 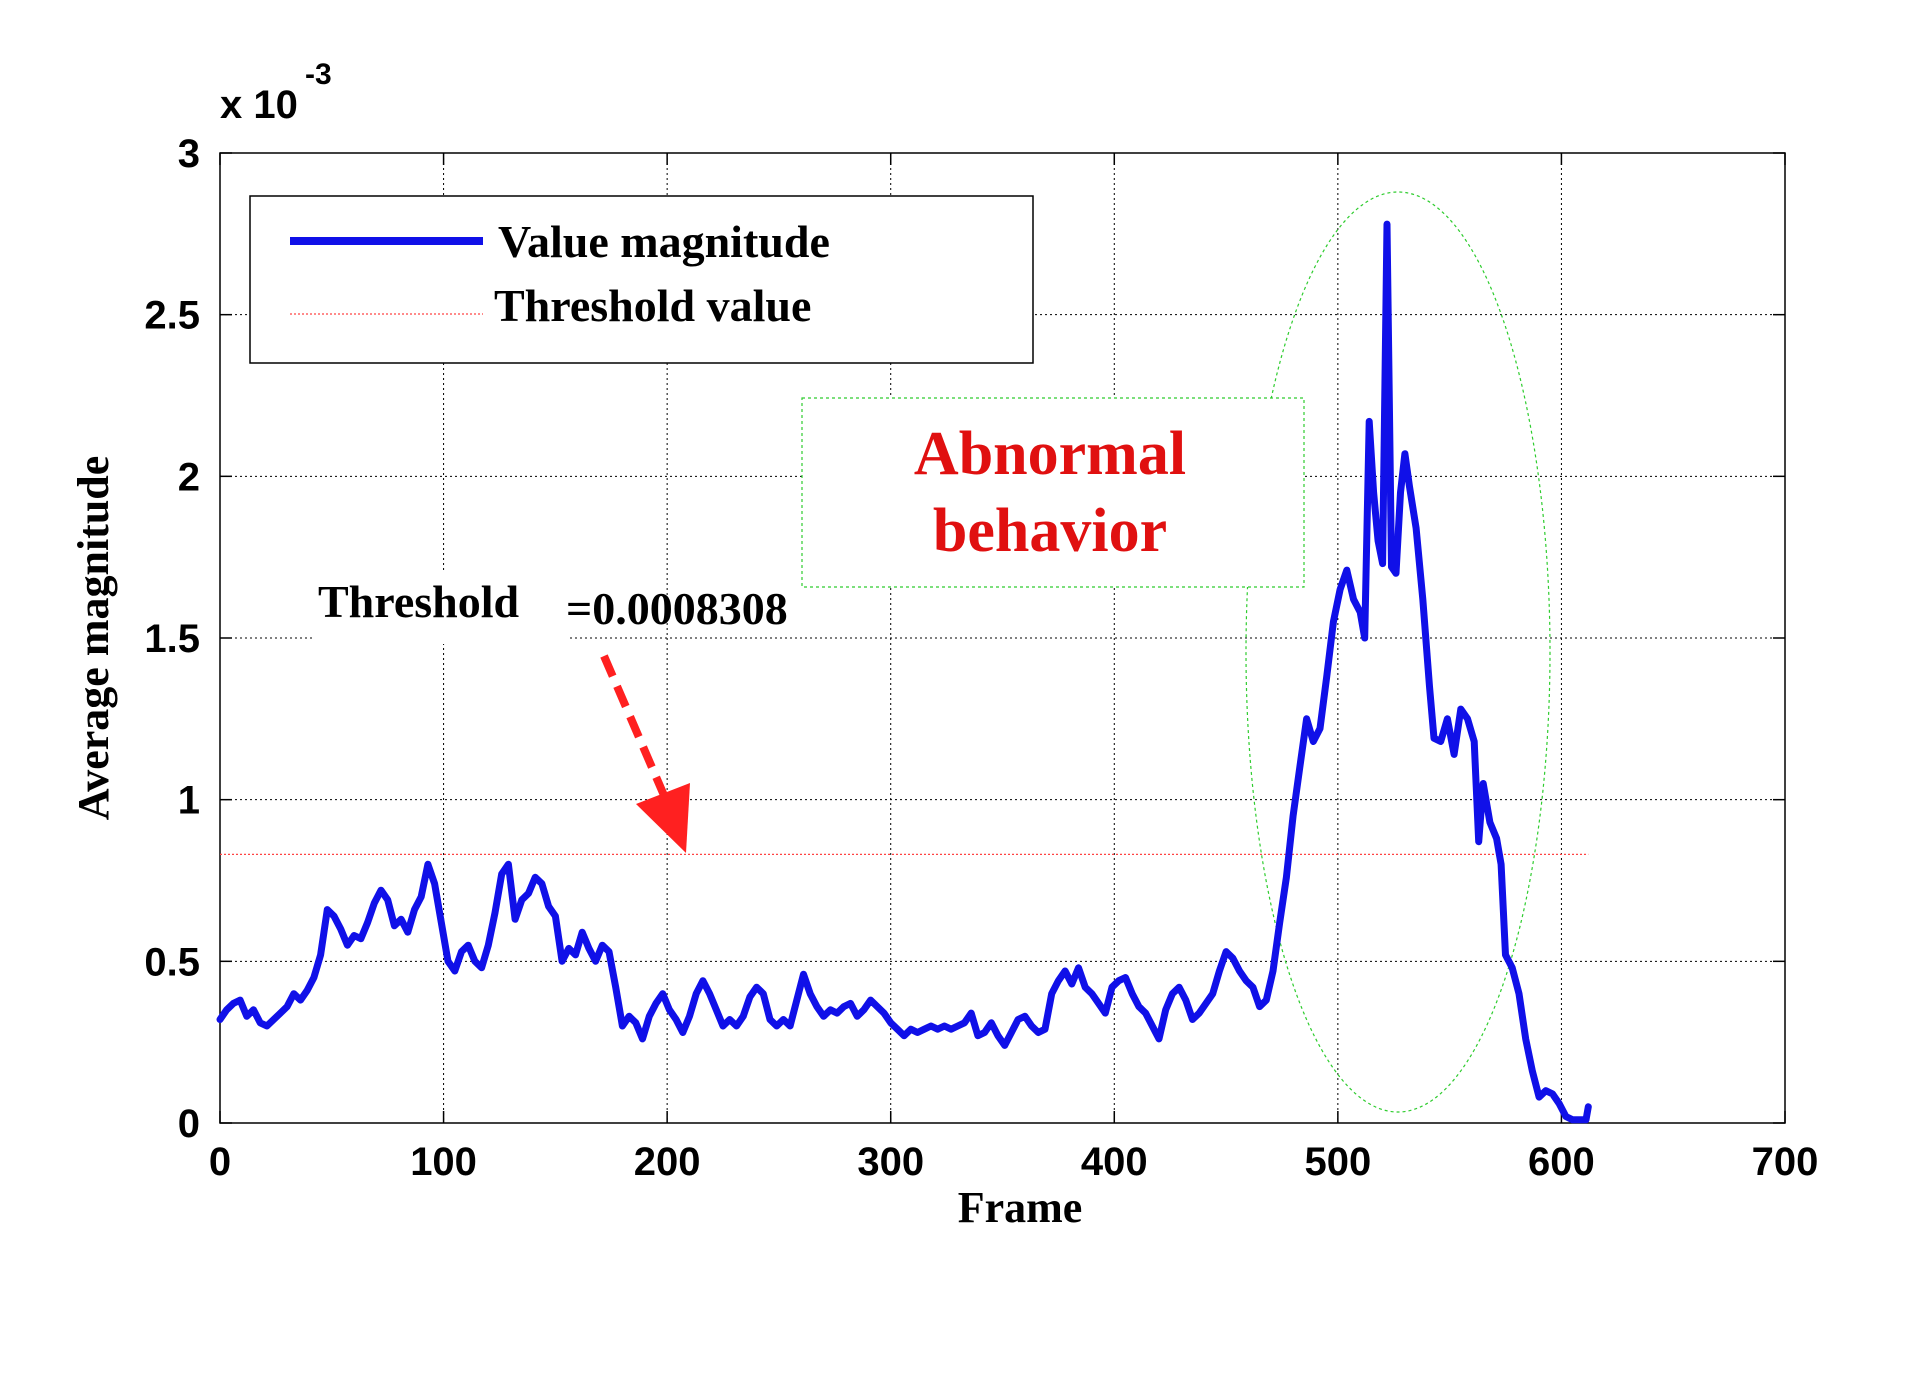 I want to click on abnormal-behavior-callout: Abnormal behavior, so click(x=1053, y=492).